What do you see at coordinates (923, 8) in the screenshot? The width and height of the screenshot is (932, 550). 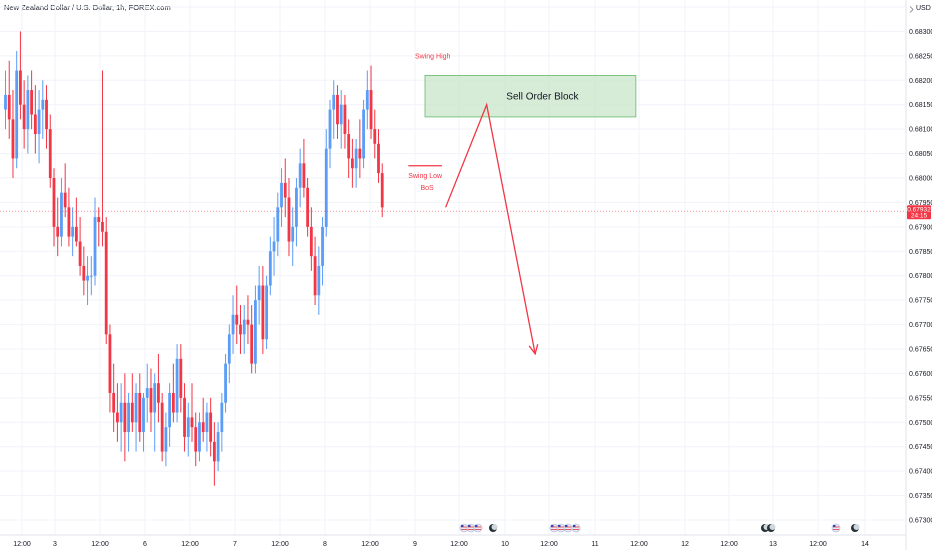 I see `currency-label: USD` at bounding box center [923, 8].